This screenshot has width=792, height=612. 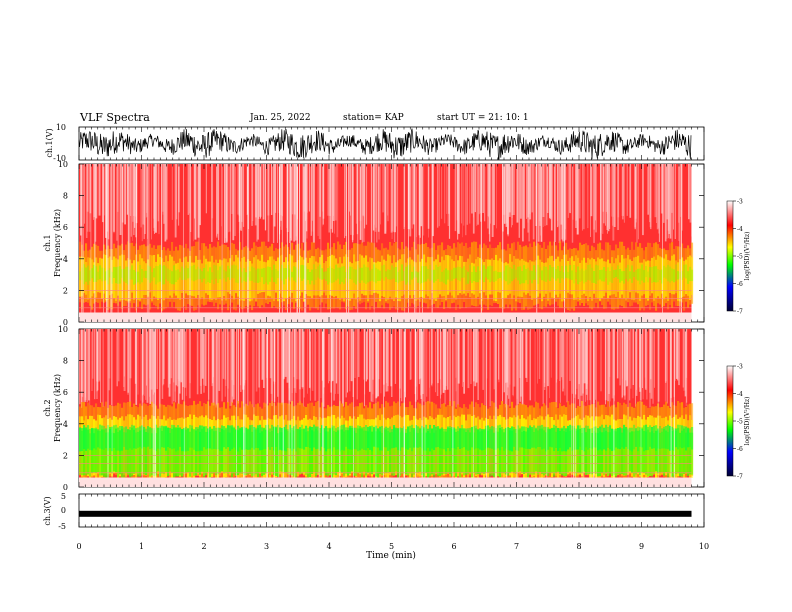 What do you see at coordinates (392, 546) in the screenshot?
I see `time-axis-tick-labels: 0 1 2 3 4 5 6 7 8 9 10` at bounding box center [392, 546].